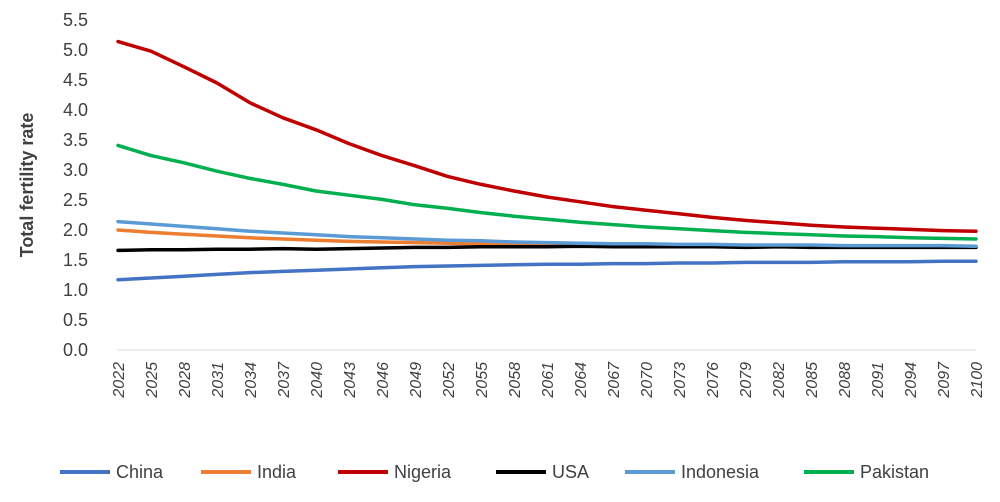 The height and width of the screenshot is (502, 1000). Describe the element at coordinates (647, 380) in the screenshot. I see `x-tick-label: 2070` at that location.